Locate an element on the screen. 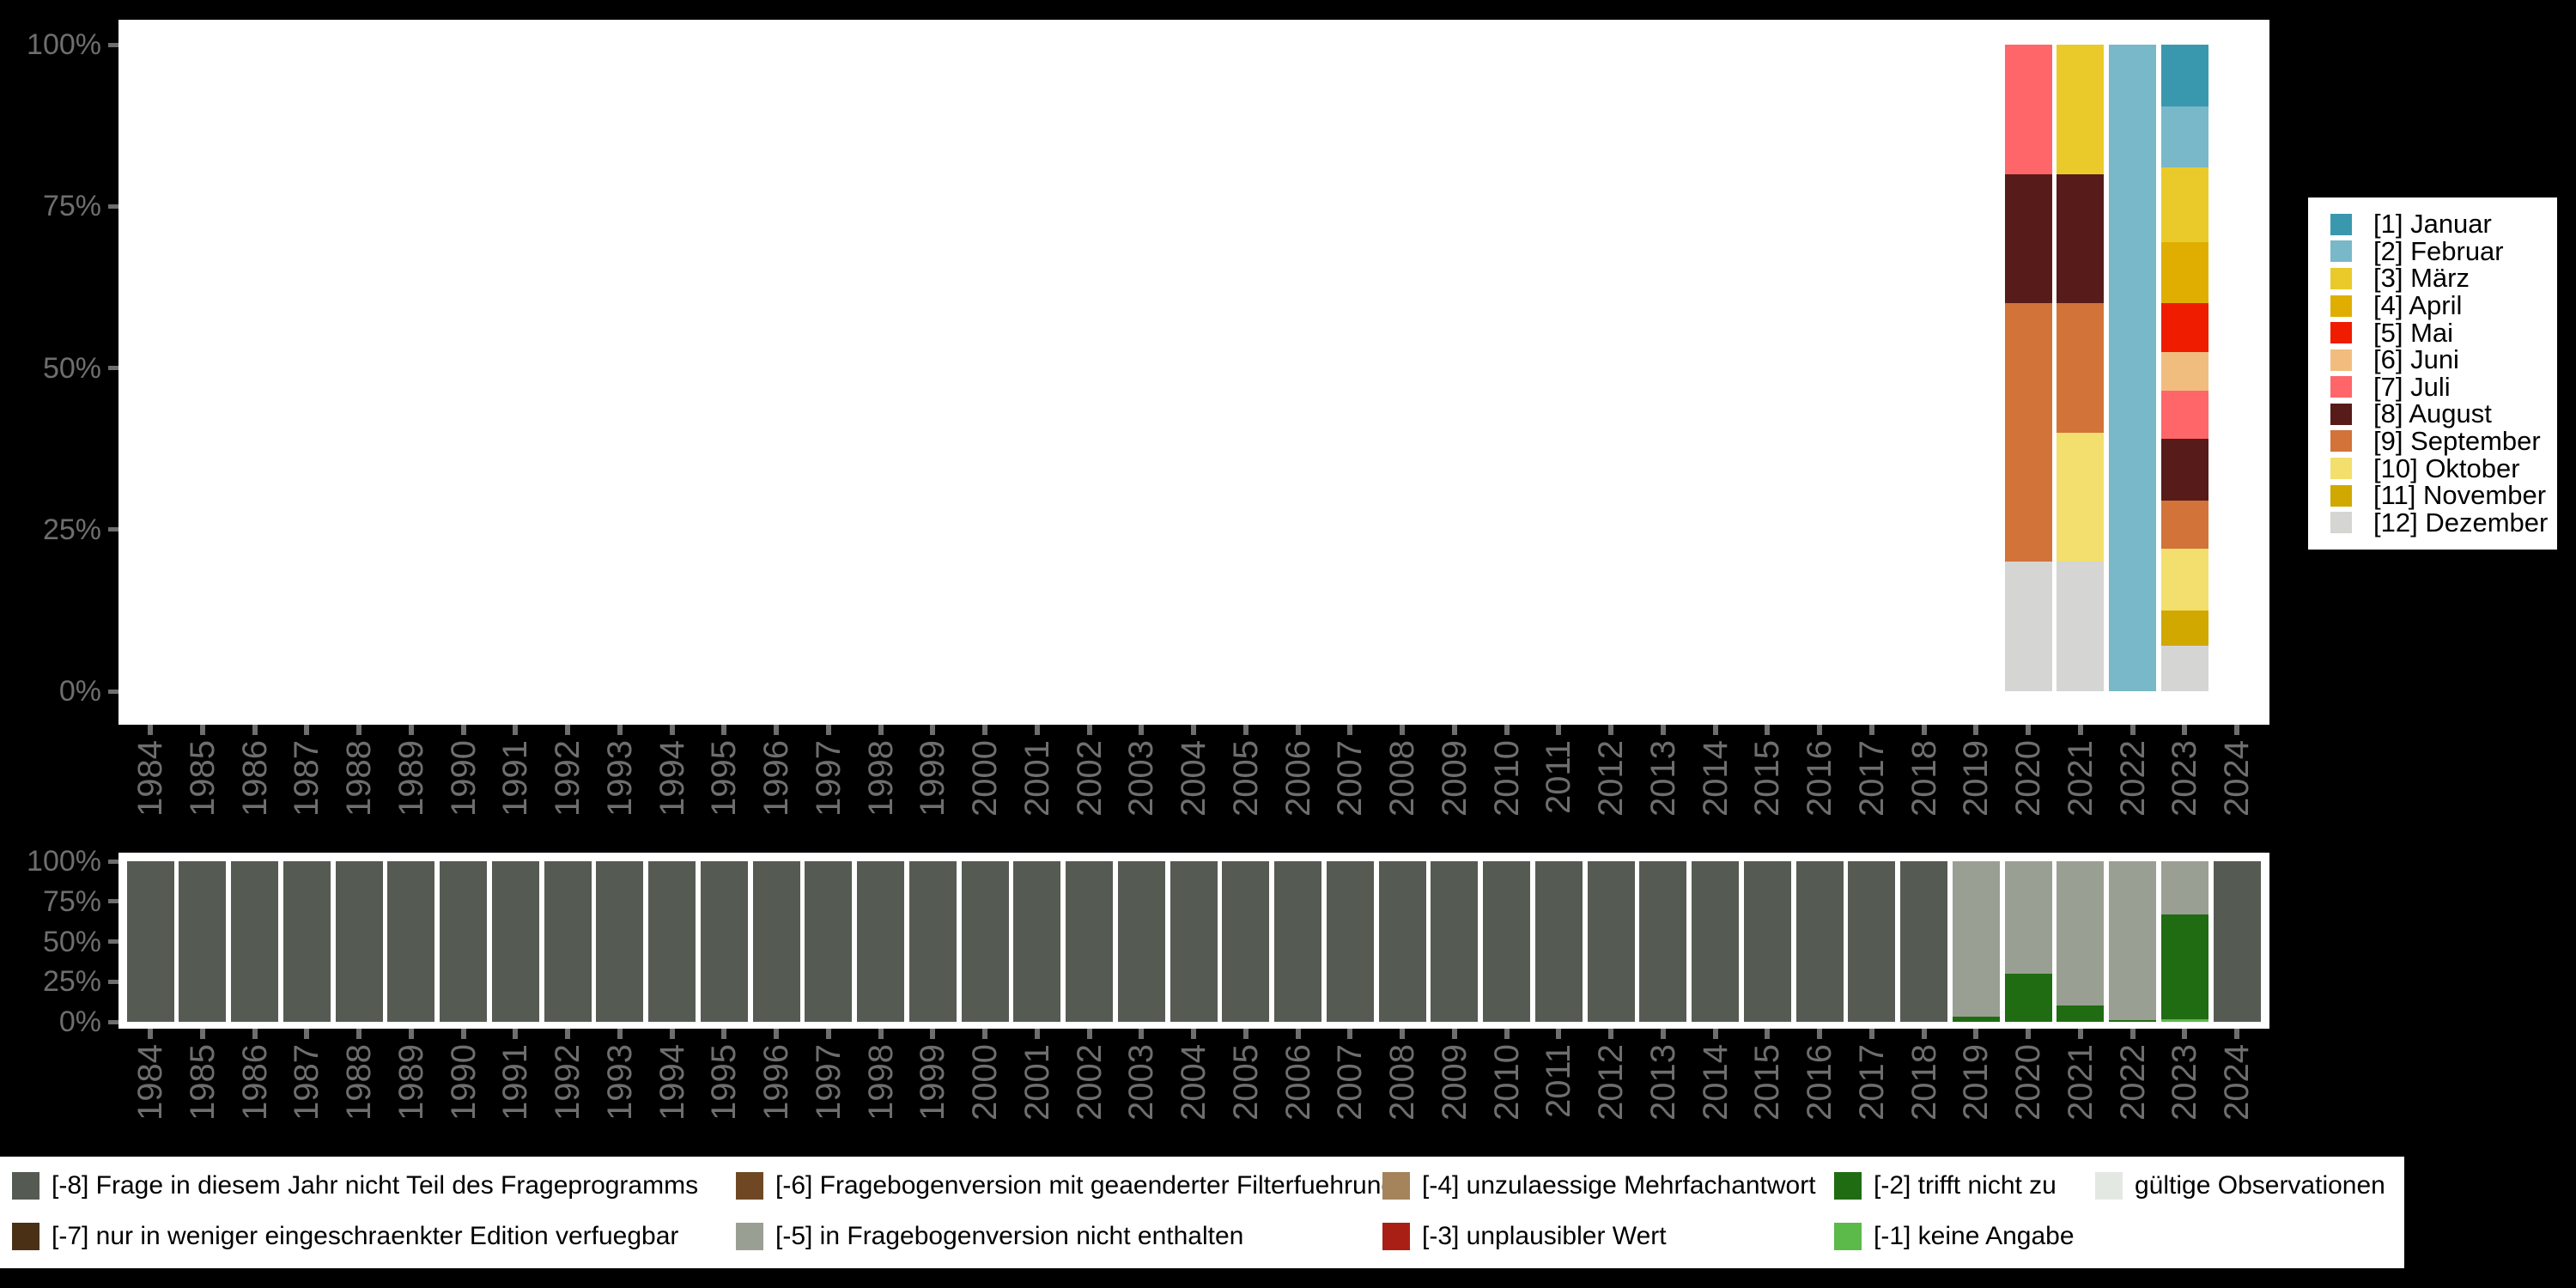  x-axis-year-label: 1998 is located at coordinates (881, 1082).